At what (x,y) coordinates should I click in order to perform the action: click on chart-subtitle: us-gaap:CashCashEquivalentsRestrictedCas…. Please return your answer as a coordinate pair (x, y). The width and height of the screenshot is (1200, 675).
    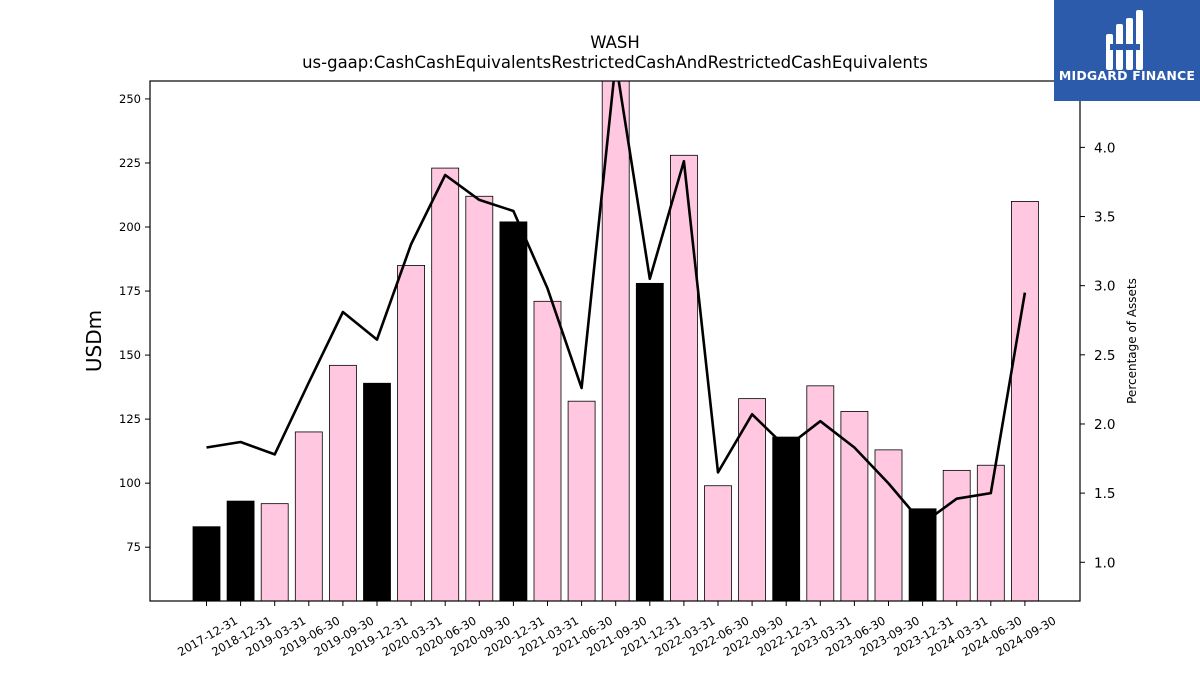
    Looking at the image, I should click on (615, 62).